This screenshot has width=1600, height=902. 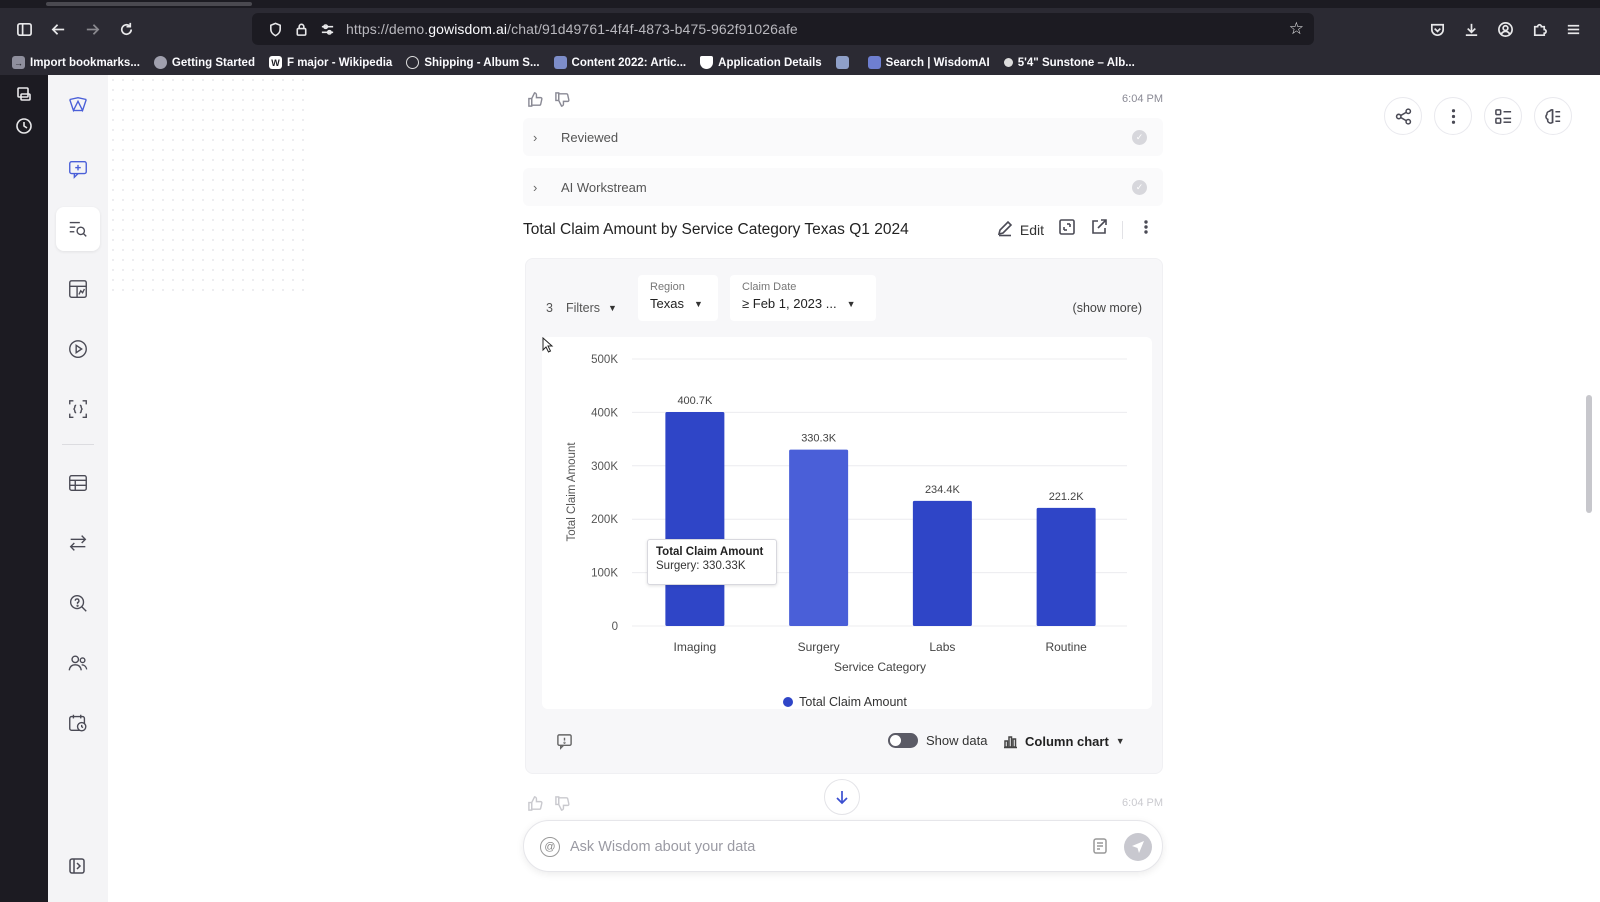 I want to click on bookmark-search-wisdomai: Search | WisdomAI, so click(x=928, y=62).